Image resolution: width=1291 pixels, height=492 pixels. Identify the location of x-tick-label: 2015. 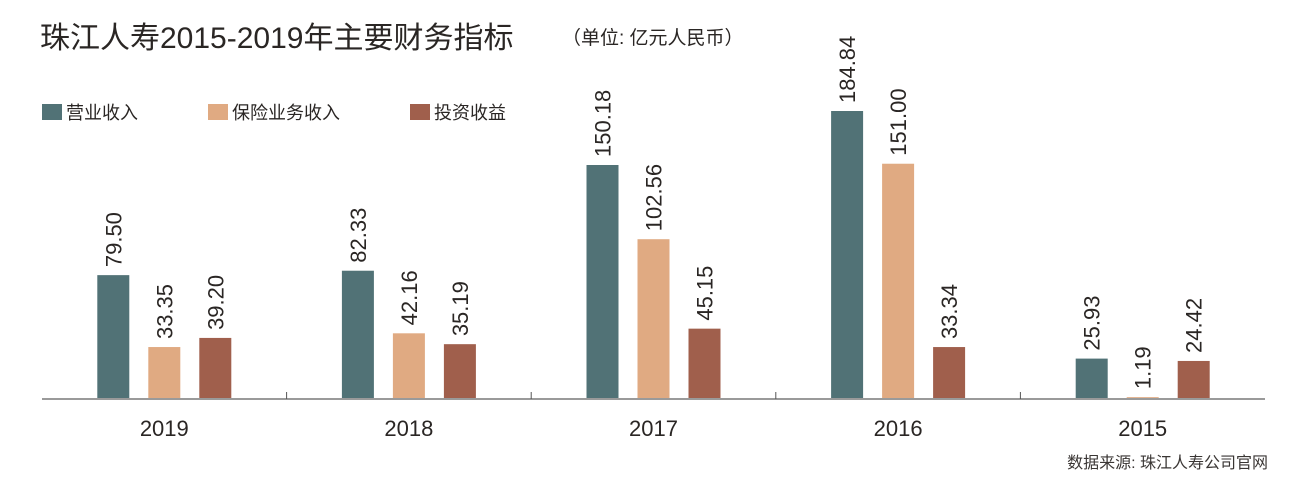
(1142, 428).